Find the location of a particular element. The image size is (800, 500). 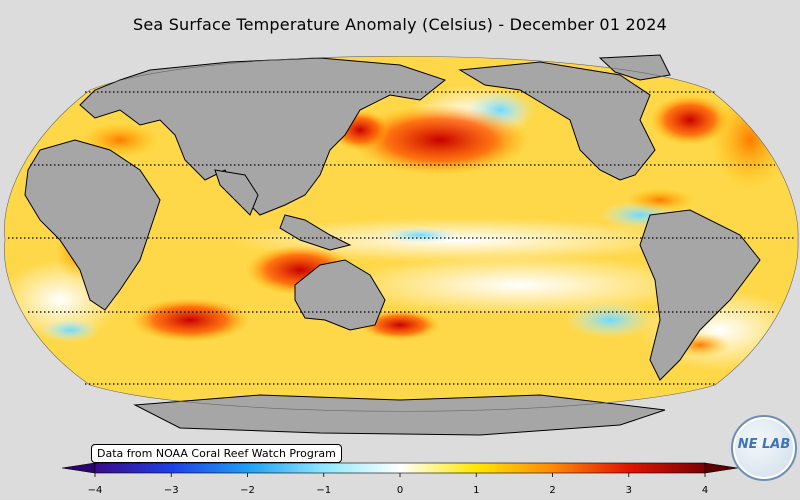

colorbar: −4 −3 −2 −1 0 1 2 3 4 is located at coordinates (400, 479).